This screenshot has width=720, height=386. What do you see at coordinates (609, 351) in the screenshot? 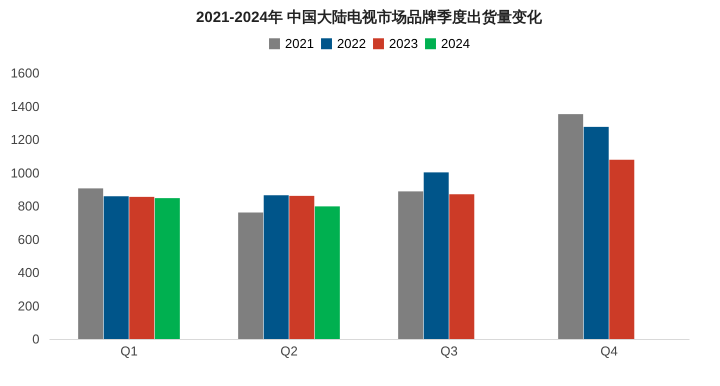
I see `x-tick-label: Q4` at bounding box center [609, 351].